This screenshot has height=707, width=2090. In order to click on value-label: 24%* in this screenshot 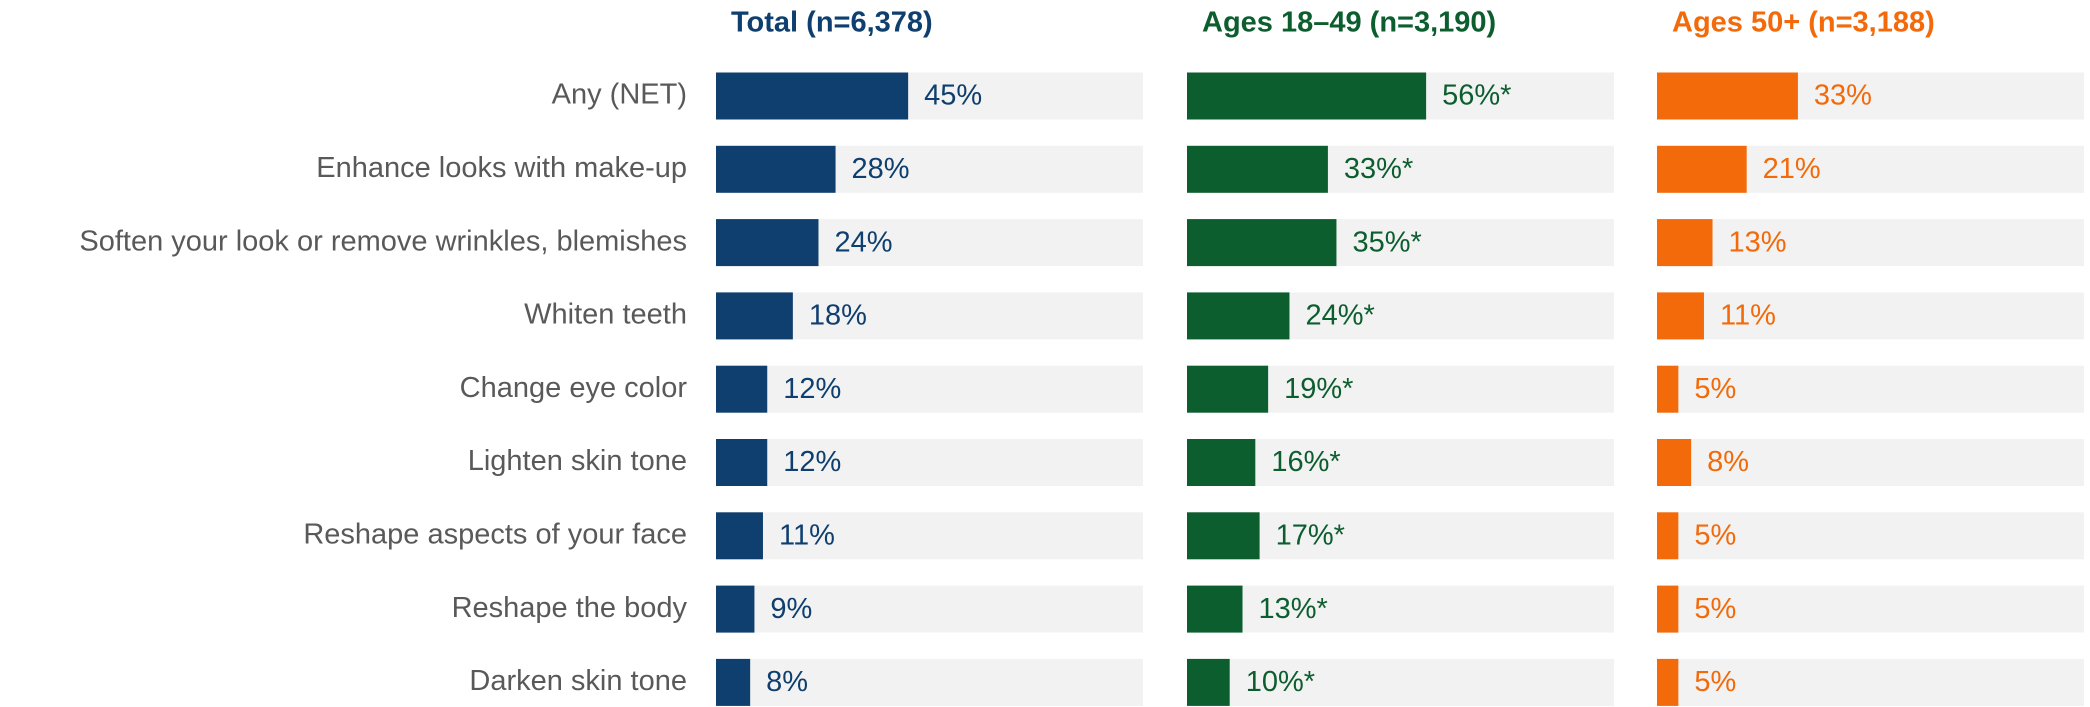, I will do `click(1339, 316)`.